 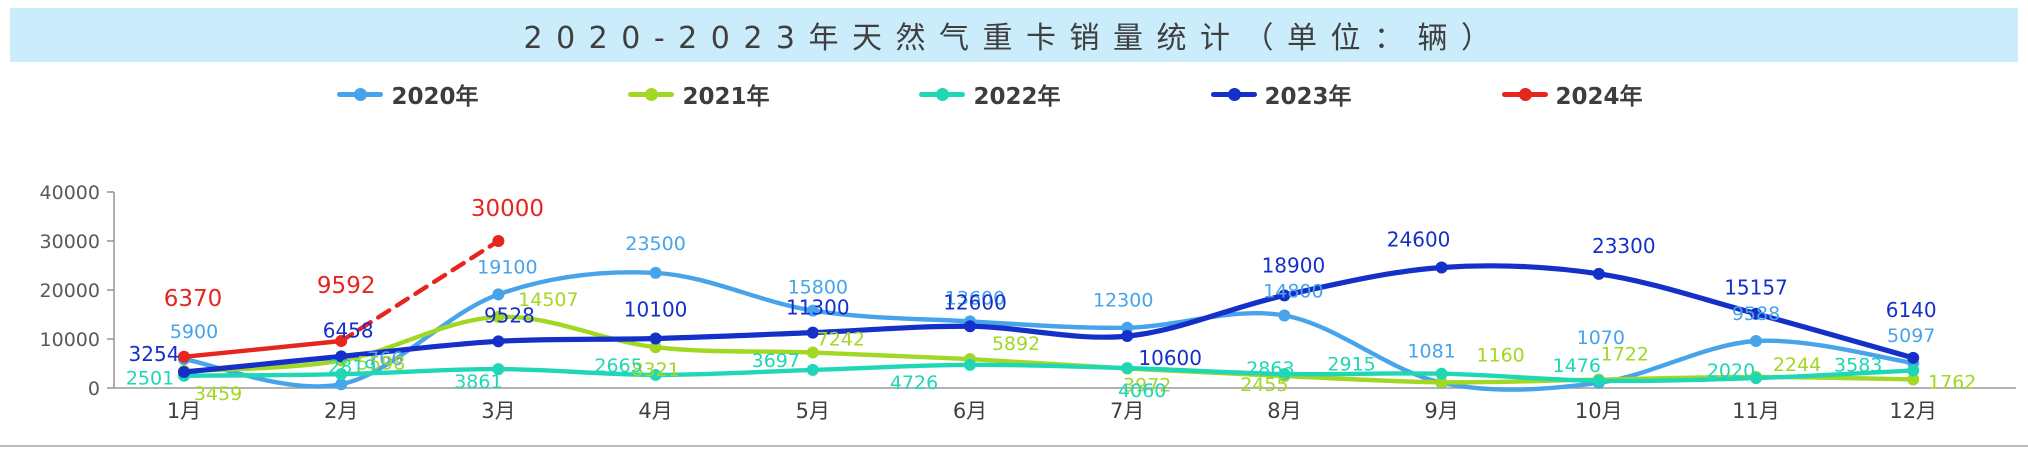 I want to click on data-label-2023年: 15157, so click(x=1756, y=288).